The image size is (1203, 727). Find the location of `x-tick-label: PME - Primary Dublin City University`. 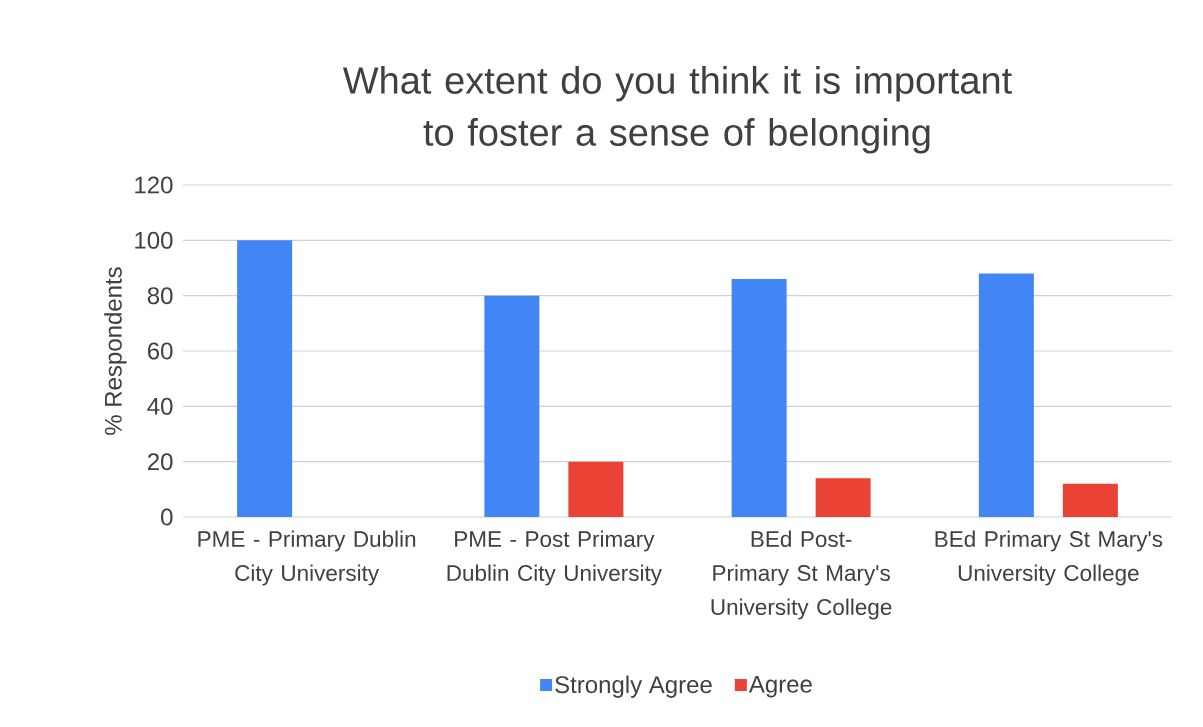

x-tick-label: PME - Primary Dublin City University is located at coordinates (307, 558).